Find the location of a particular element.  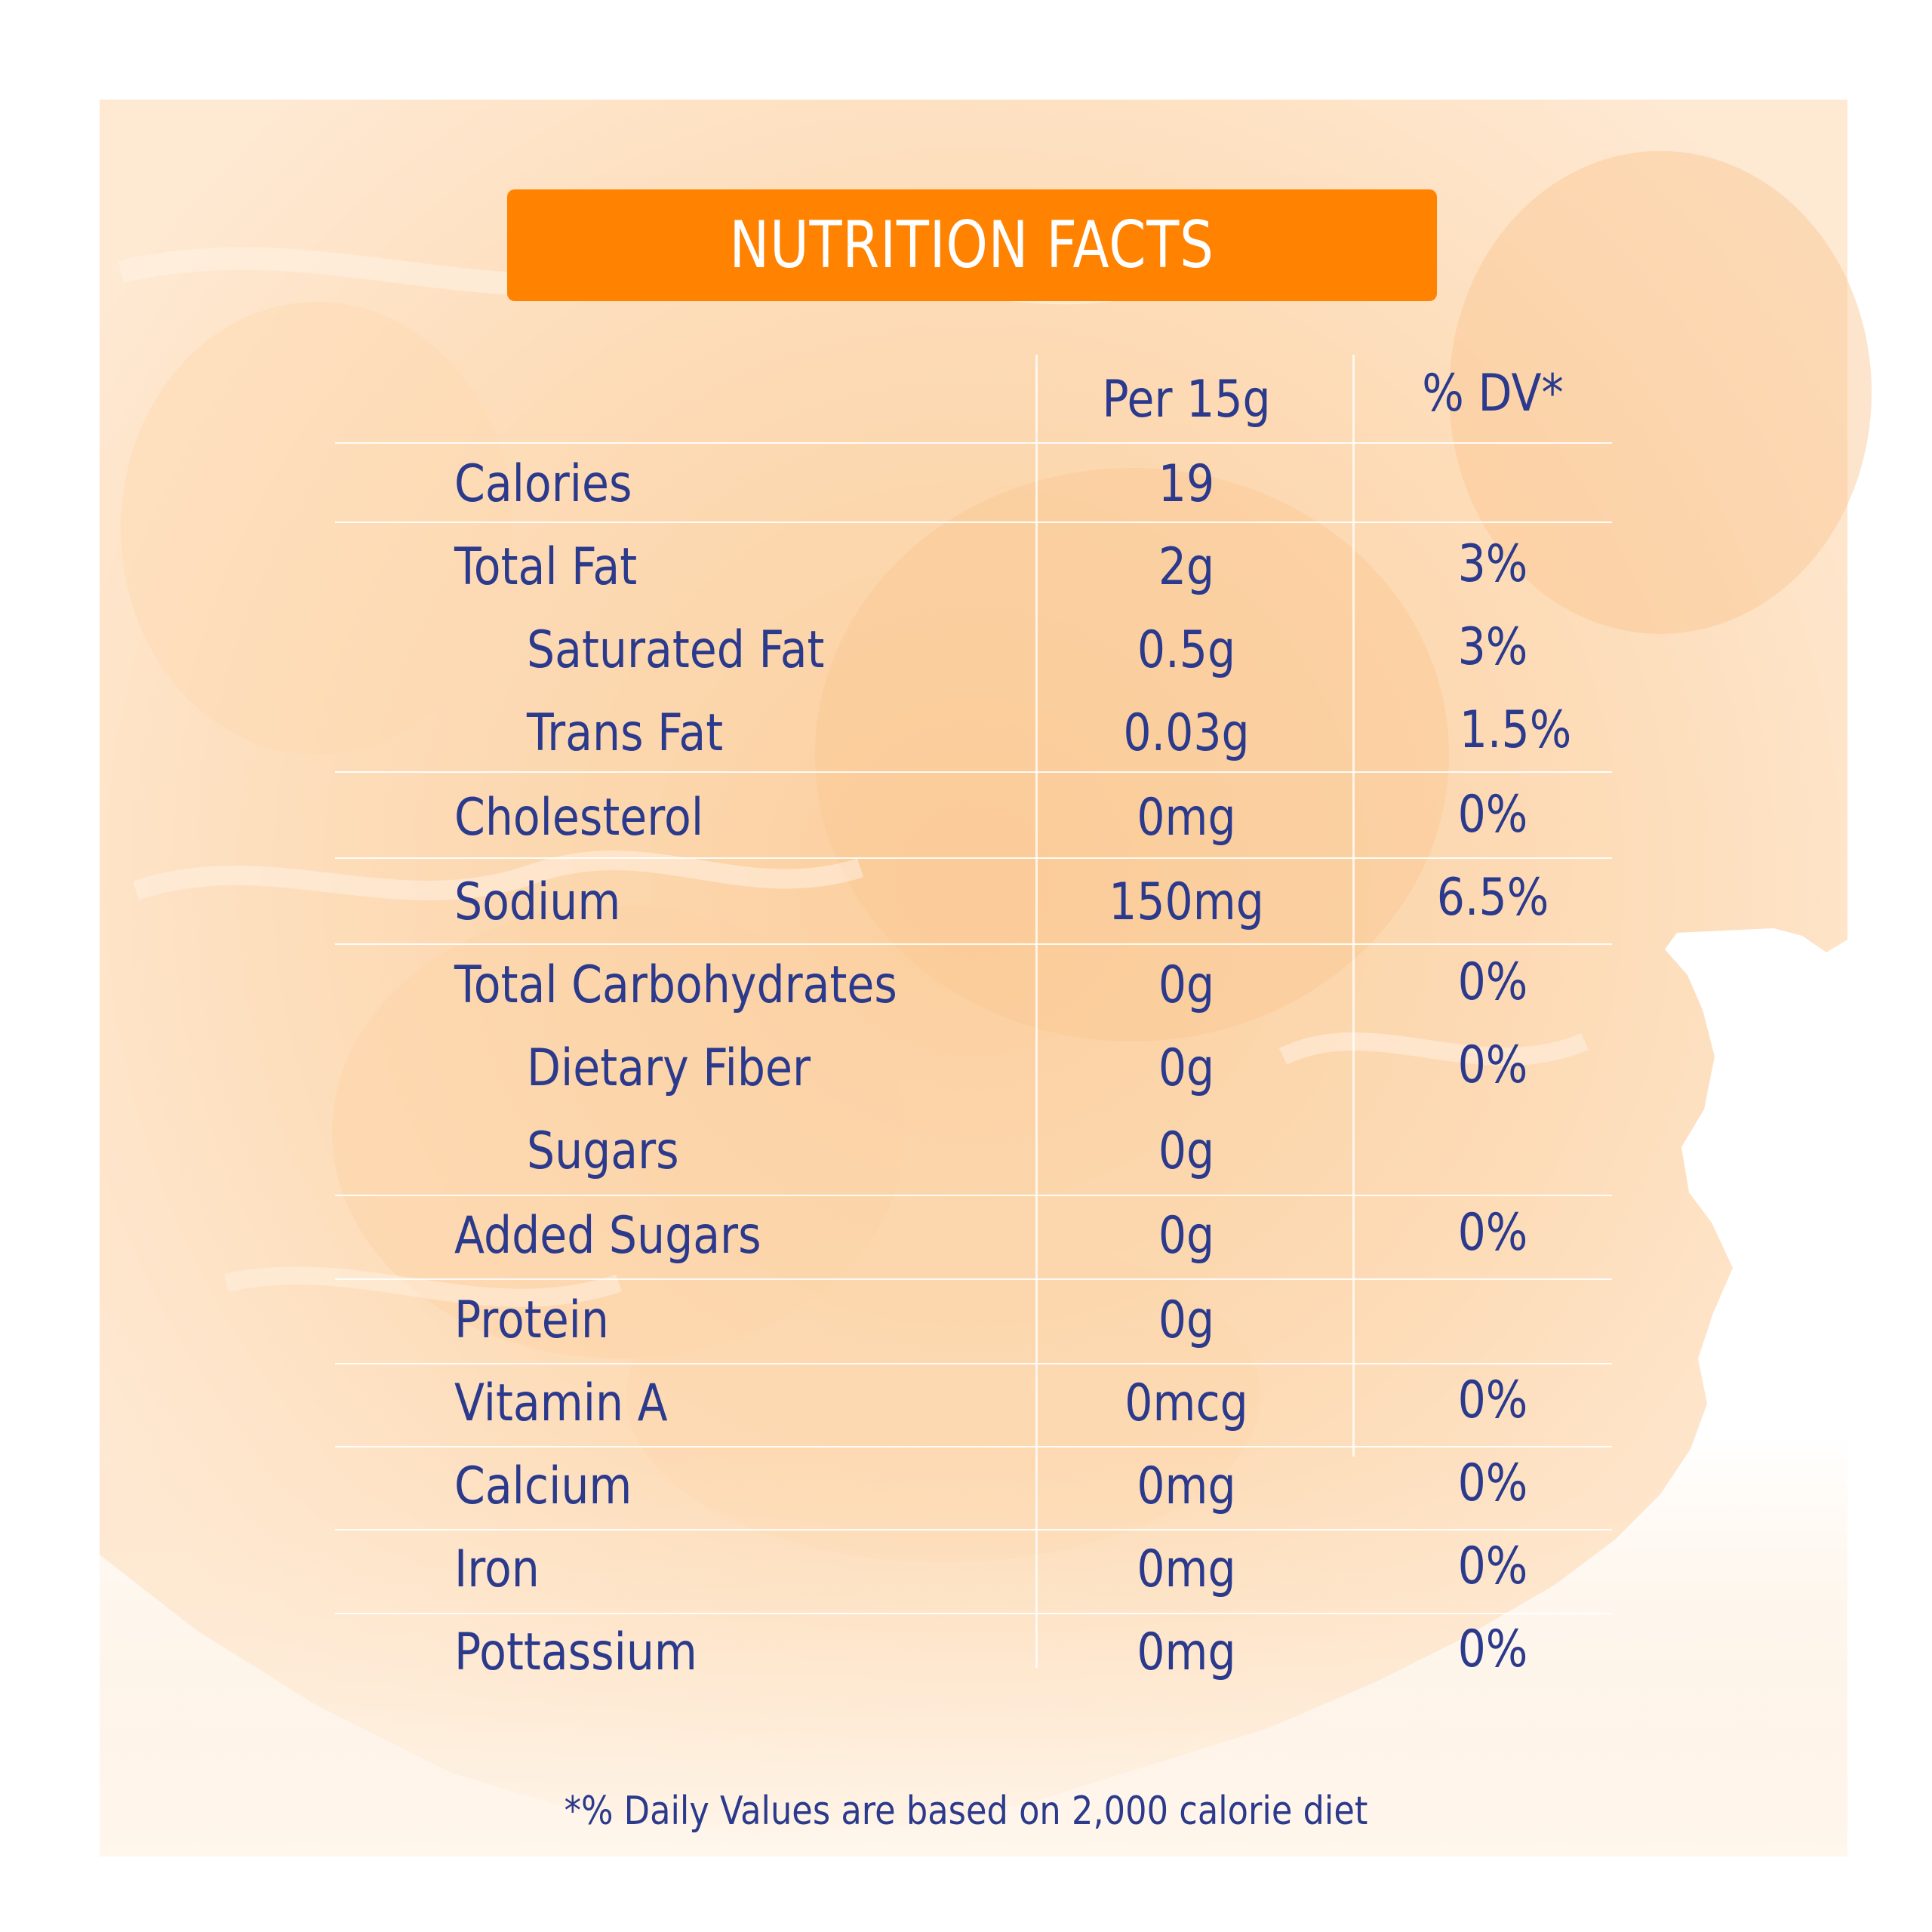

nutrient-name: Cholesterol is located at coordinates (579, 818).